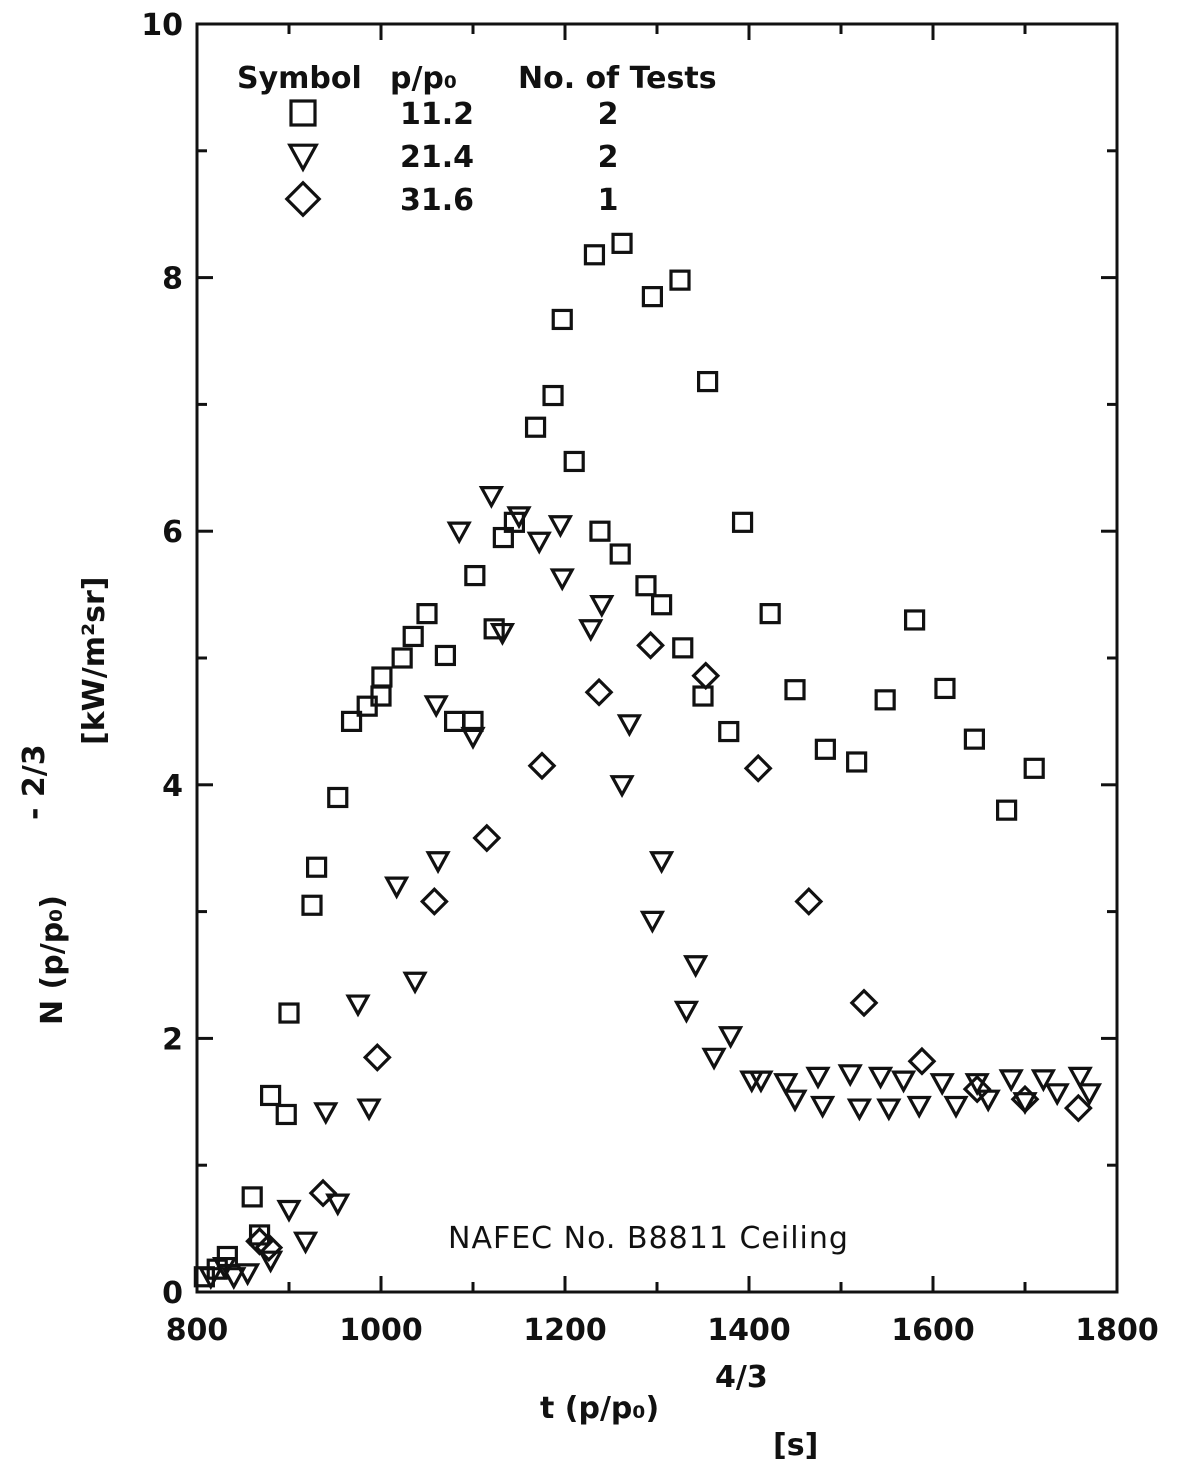 This screenshot has height=1470, width=1178. Describe the element at coordinates (162, 659) in the screenshot. I see `y-tick-labels: 0 2 4 6 8 10` at that location.